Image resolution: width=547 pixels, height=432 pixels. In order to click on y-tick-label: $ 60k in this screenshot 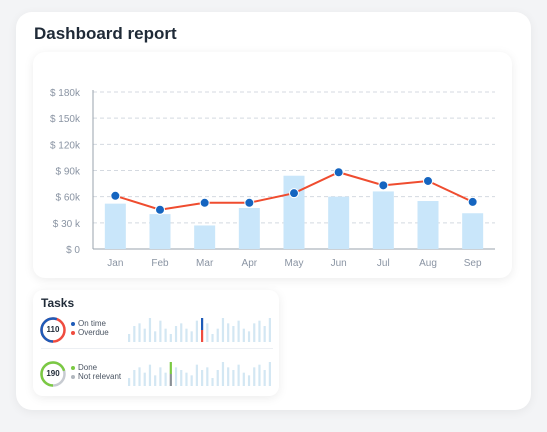, I will do `click(68, 198)`.